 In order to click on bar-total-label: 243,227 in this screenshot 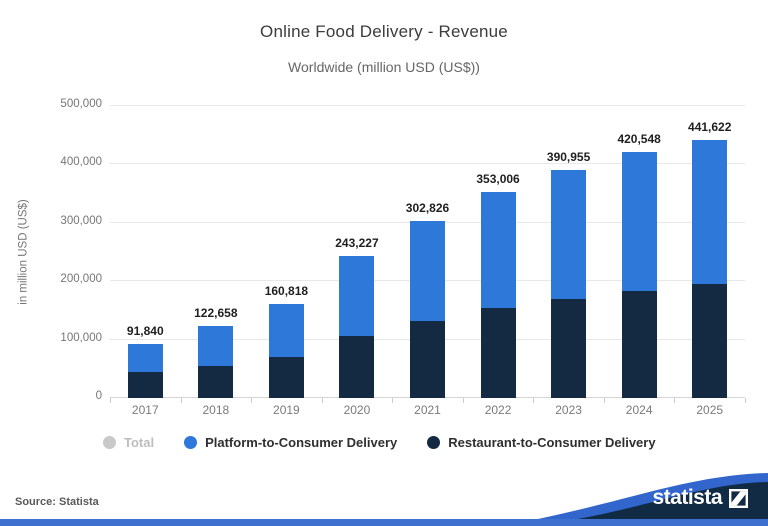, I will do `click(357, 242)`.